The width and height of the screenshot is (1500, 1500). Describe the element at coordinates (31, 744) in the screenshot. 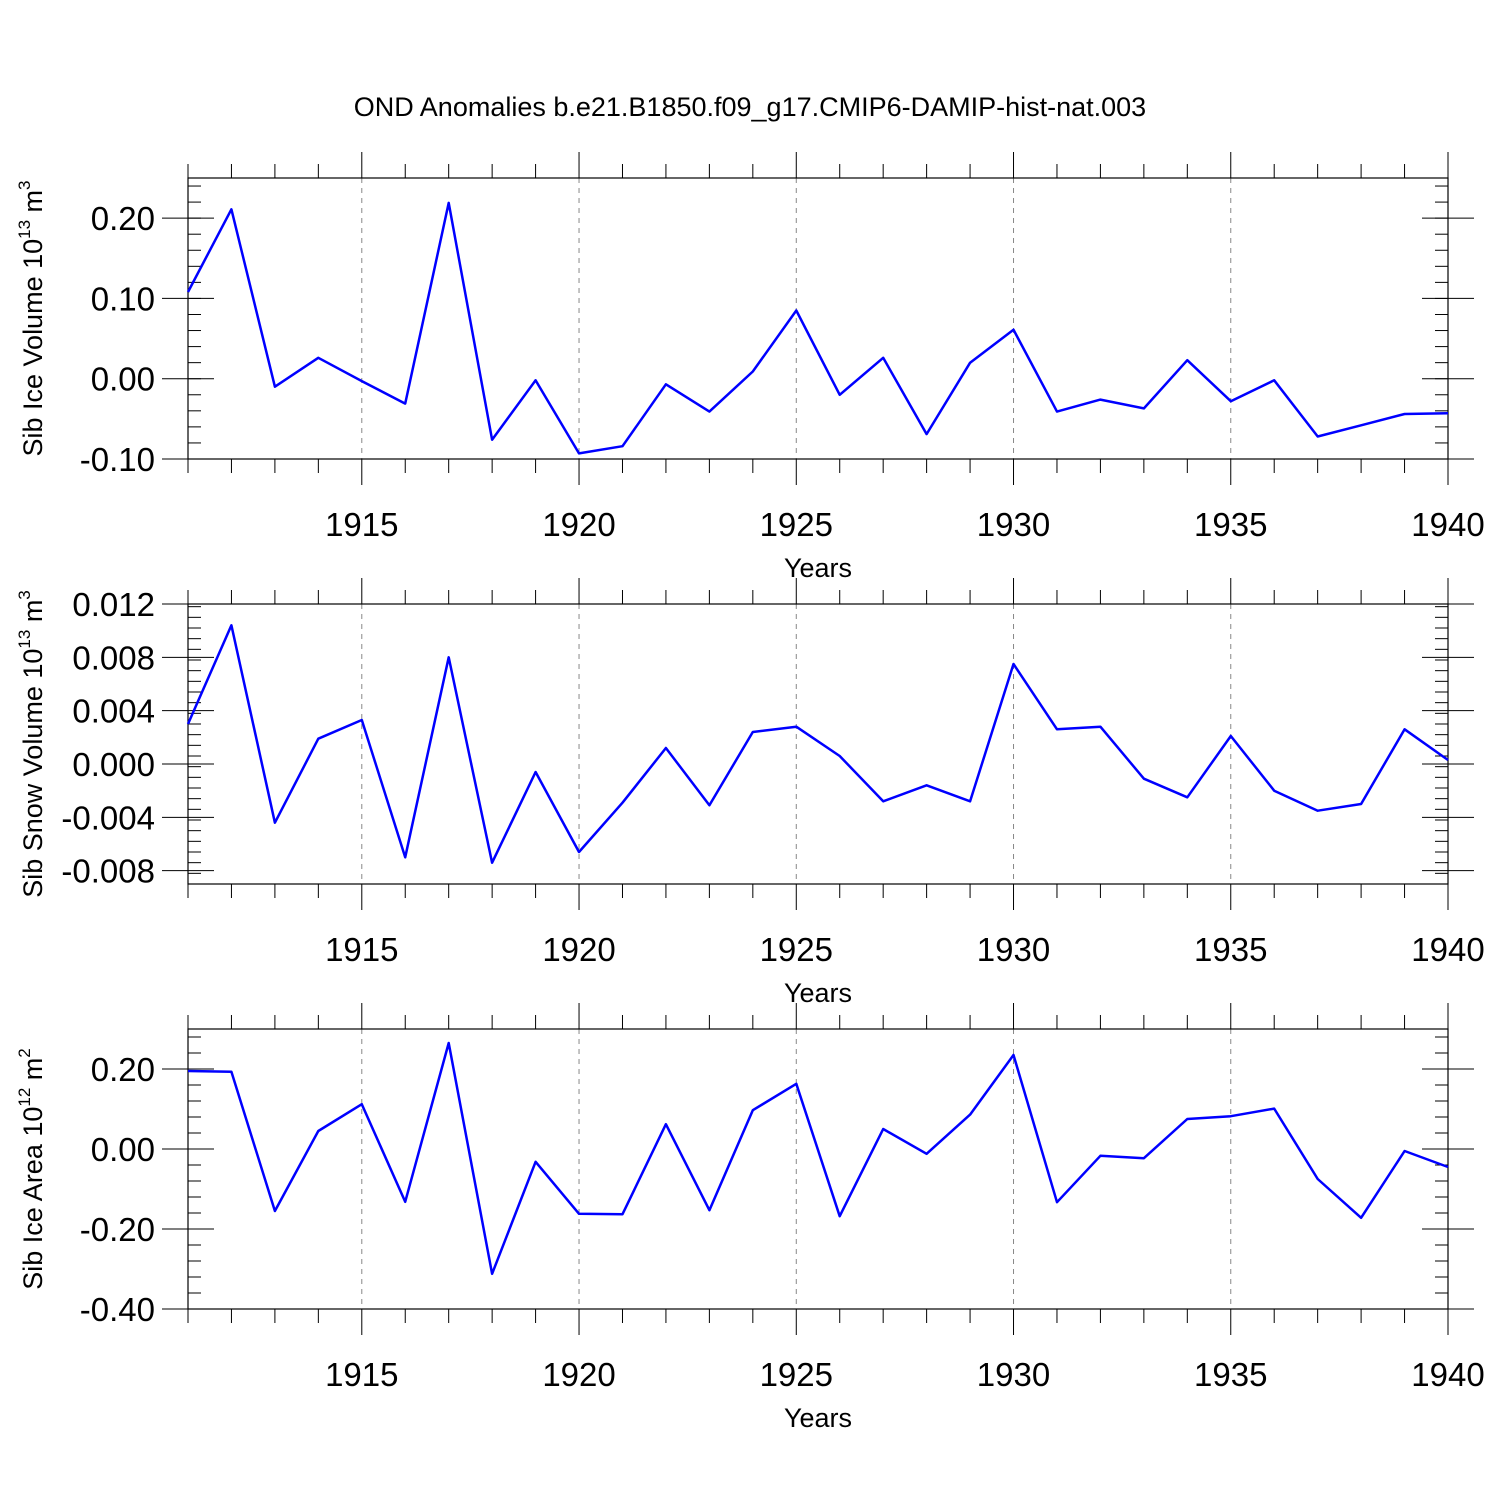

I see `y-axis-label: Sib Snow Volume 1013 m3` at that location.